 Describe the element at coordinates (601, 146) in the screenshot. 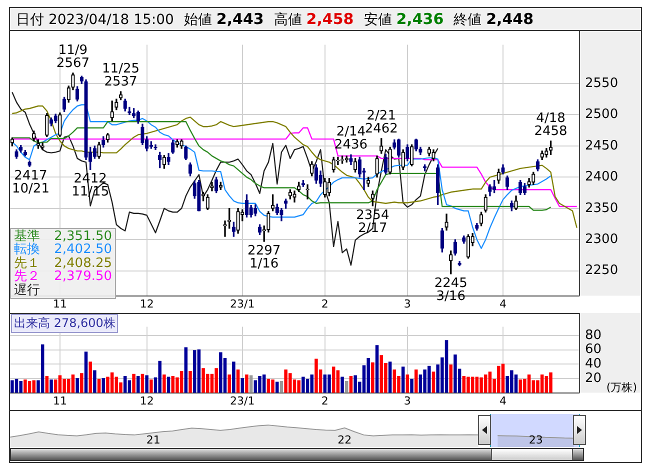

I see `y-tick-label: 2450` at that location.